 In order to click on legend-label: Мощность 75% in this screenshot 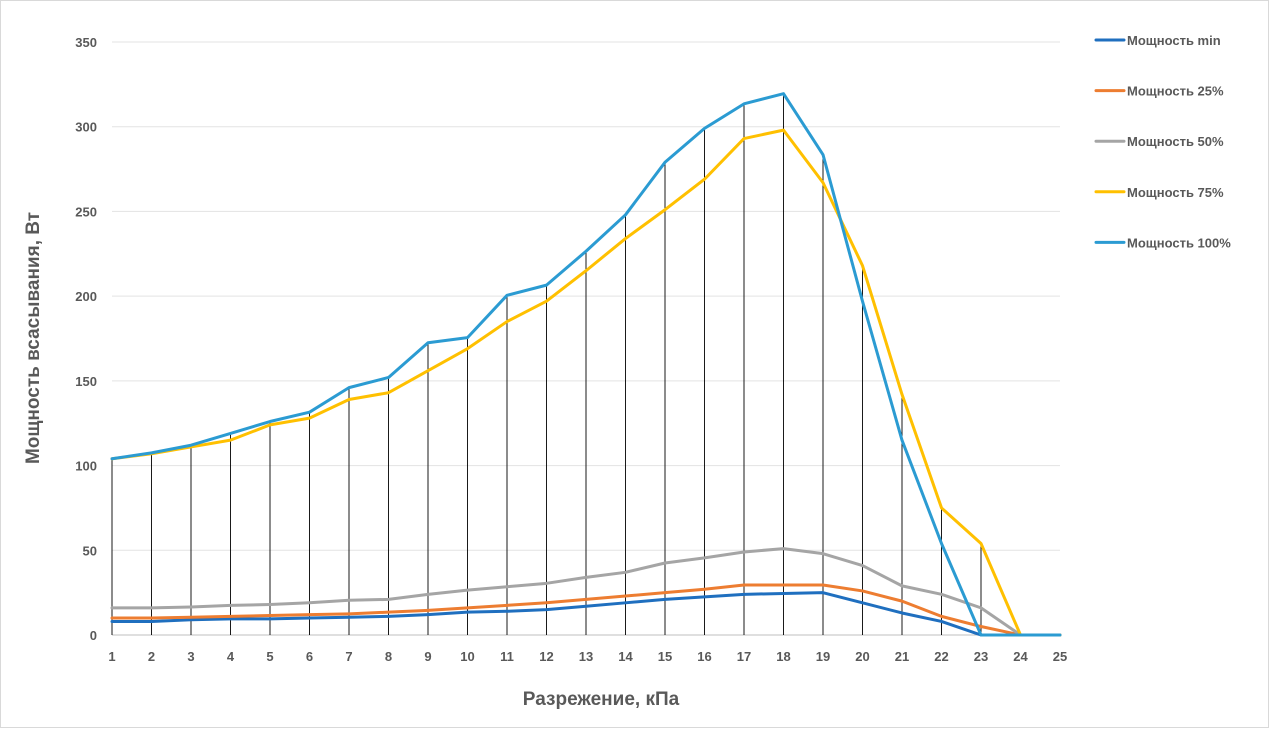, I will do `click(1175, 192)`.